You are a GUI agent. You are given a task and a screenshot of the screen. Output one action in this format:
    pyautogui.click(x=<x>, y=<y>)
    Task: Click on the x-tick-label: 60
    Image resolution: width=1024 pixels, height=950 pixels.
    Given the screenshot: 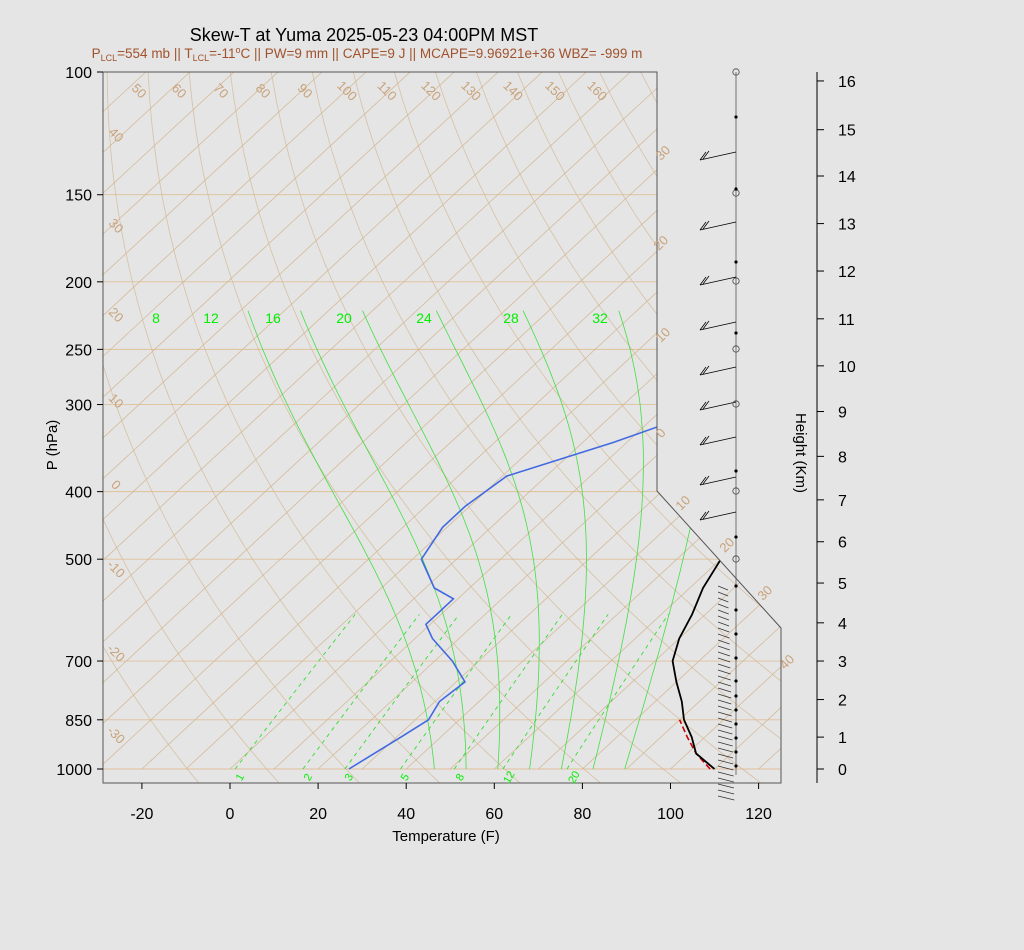 What is the action you would take?
    pyautogui.click(x=494, y=814)
    